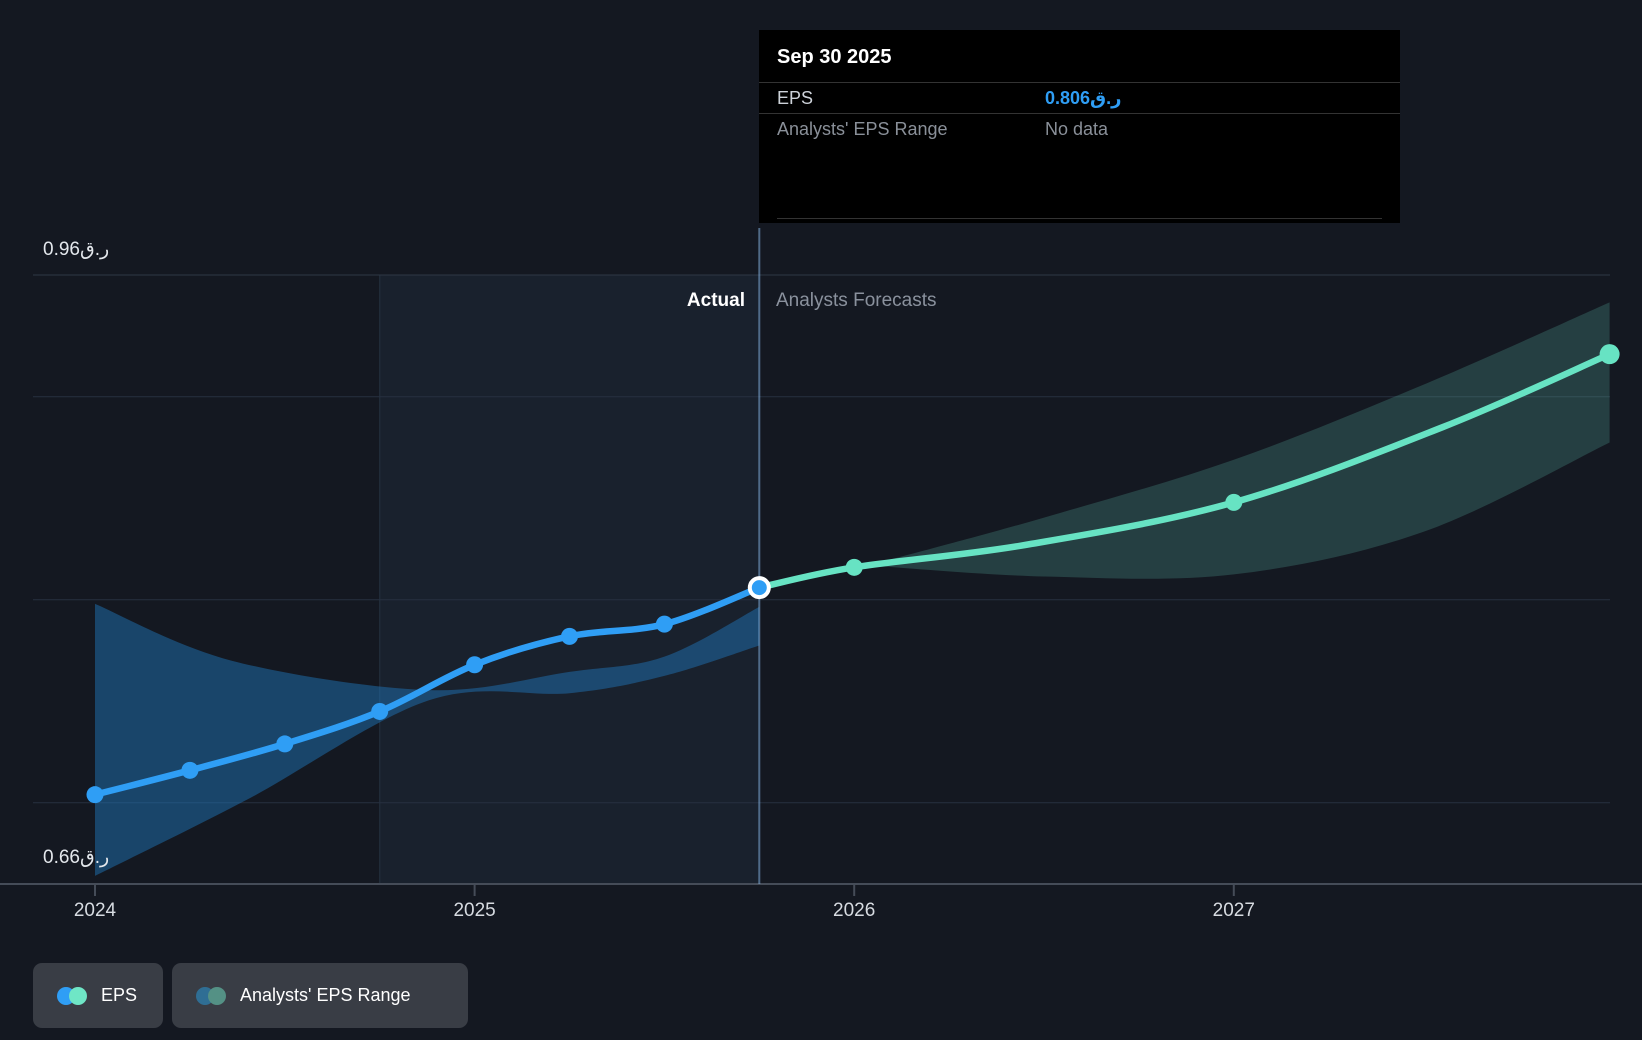  I want to click on y-axis-label-bottom: 0.66ر.ق, so click(76, 857).